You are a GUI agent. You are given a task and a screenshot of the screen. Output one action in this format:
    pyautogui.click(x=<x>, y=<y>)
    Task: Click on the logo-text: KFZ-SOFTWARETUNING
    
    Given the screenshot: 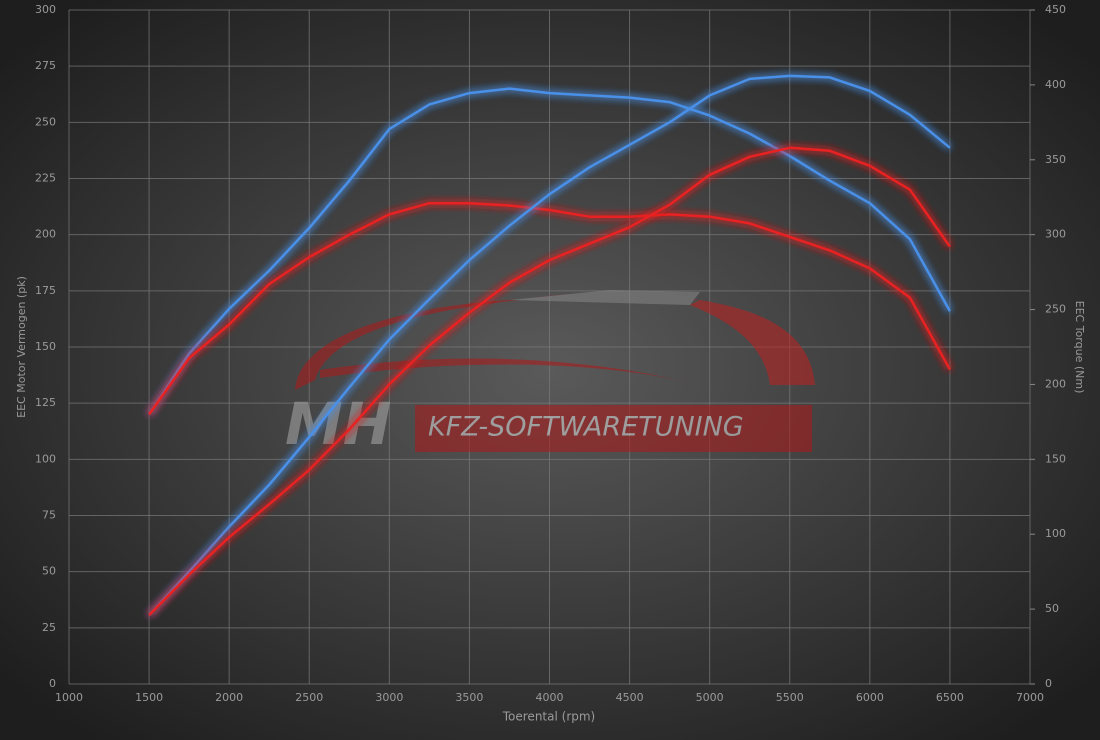 What is the action you would take?
    pyautogui.click(x=586, y=427)
    